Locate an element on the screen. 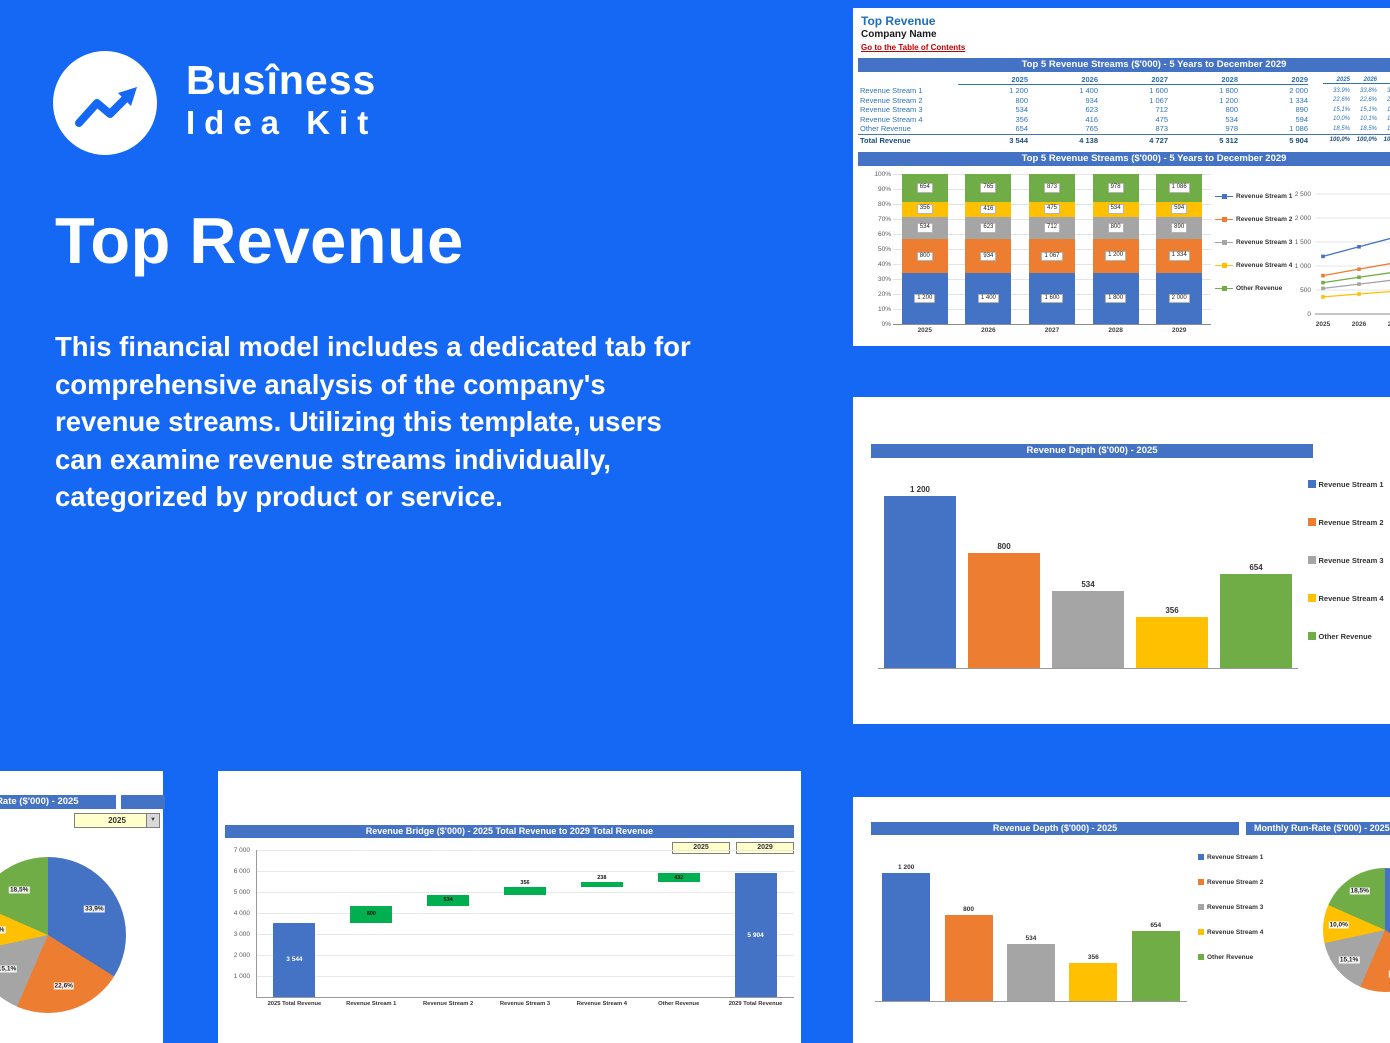  waterfall-delta-bar is located at coordinates (678, 878).